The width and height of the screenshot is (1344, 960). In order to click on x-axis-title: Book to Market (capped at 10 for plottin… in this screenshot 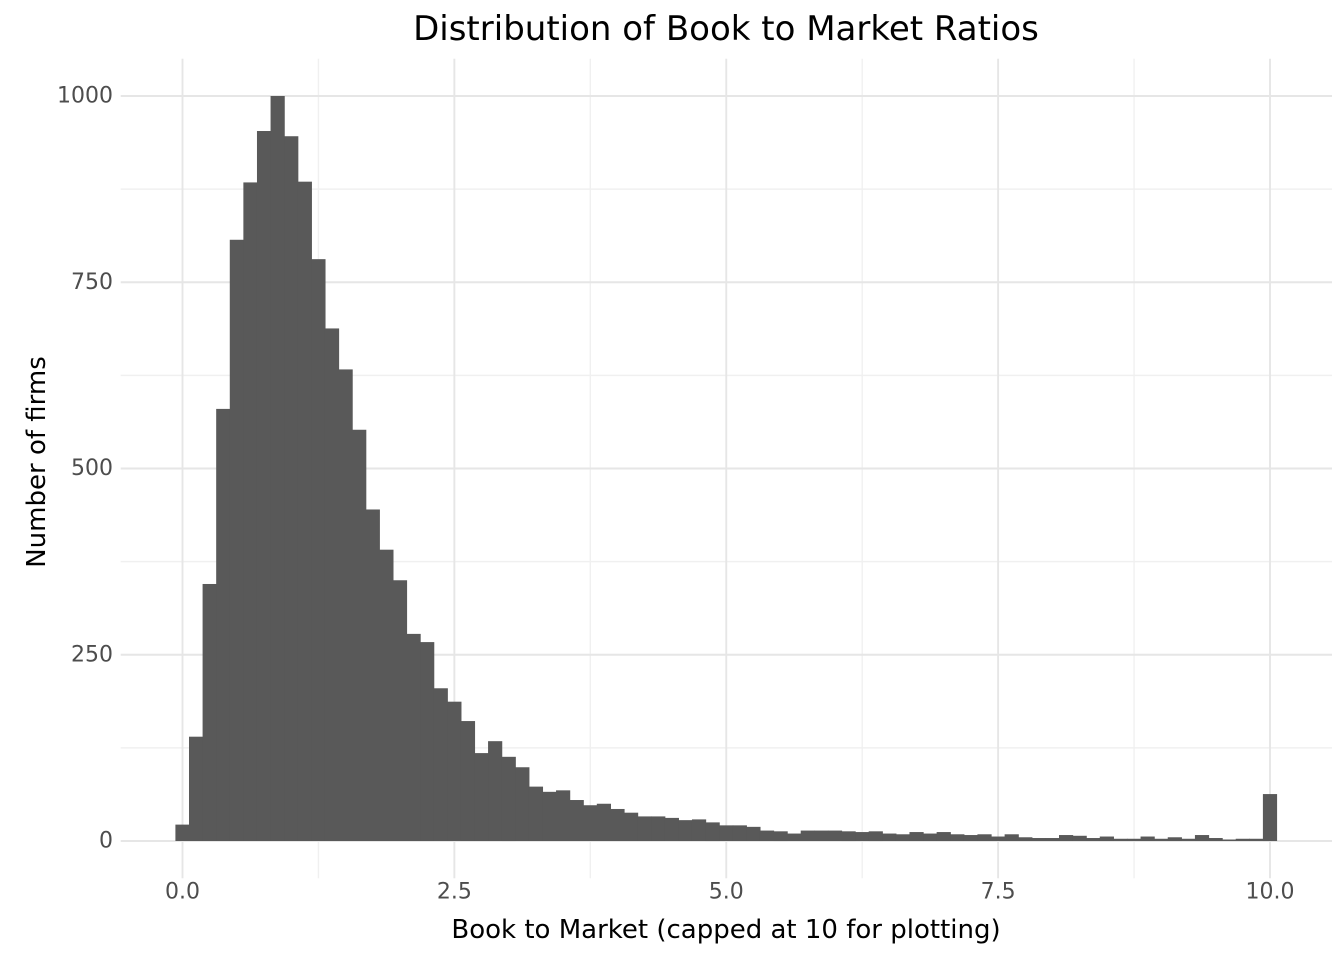, I will do `click(726, 930)`.